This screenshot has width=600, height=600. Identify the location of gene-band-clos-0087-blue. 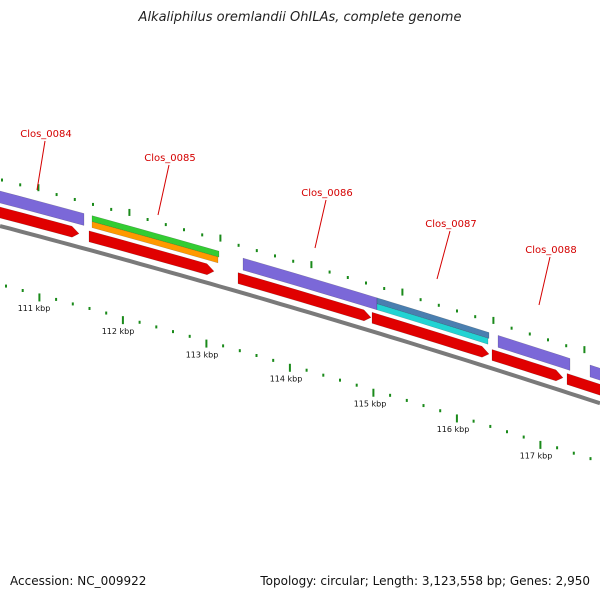
(433, 318).